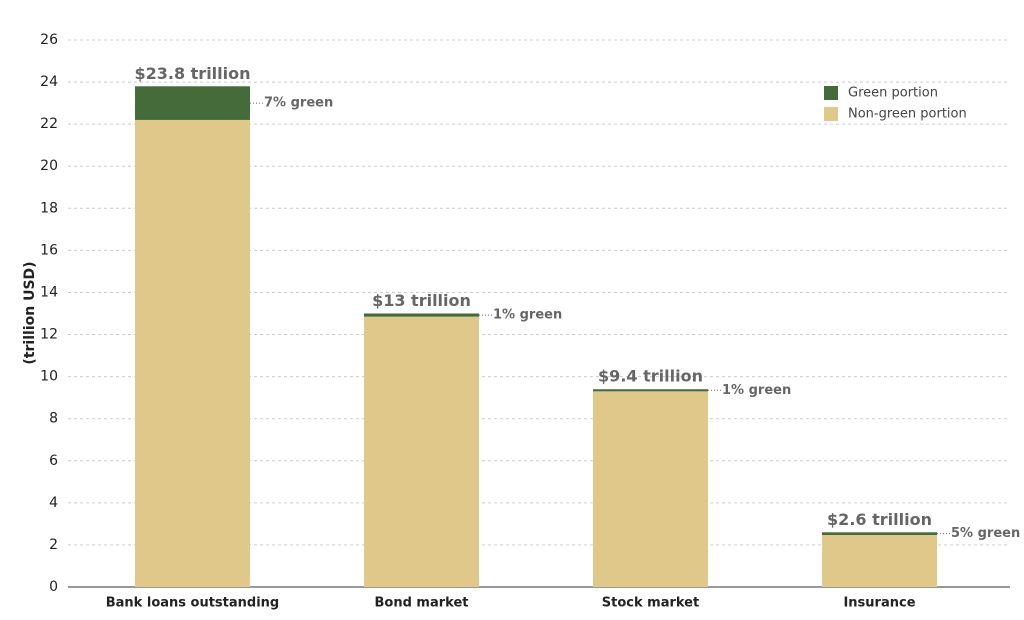 Image resolution: width=1024 pixels, height=620 pixels. What do you see at coordinates (650, 603) in the screenshot?
I see `x-tick-label: Stock market` at bounding box center [650, 603].